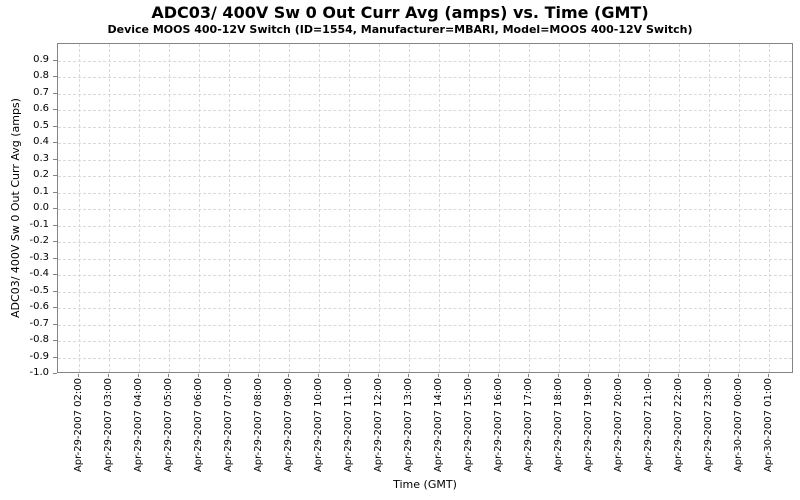 The image size is (800, 500). Describe the element at coordinates (41, 191) in the screenshot. I see `y-tick-label: 0.1` at that location.